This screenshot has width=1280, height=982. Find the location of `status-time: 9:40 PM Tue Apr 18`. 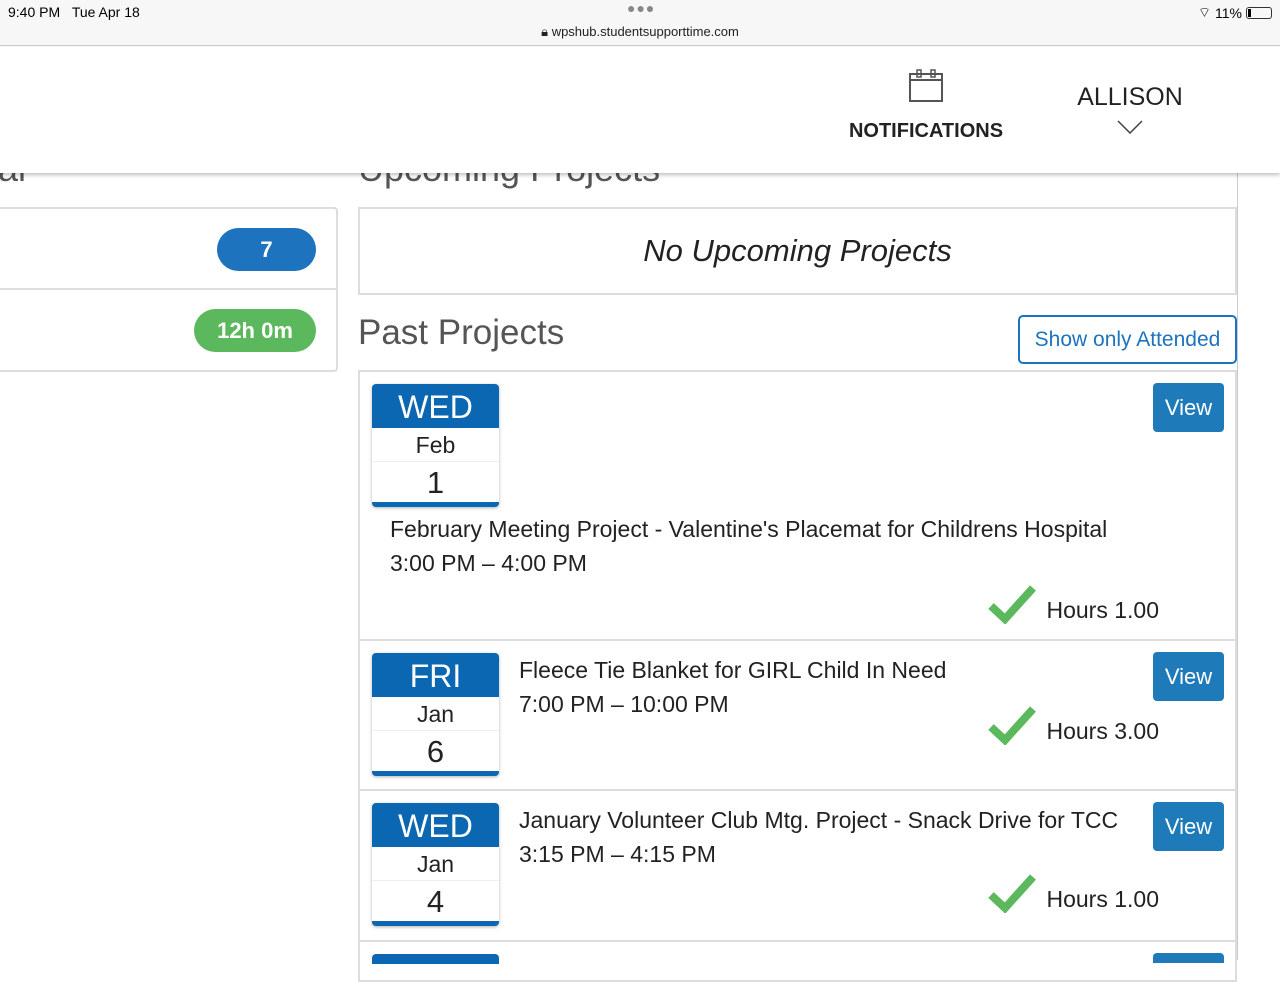

status-time: 9:40 PM Tue Apr 18 is located at coordinates (74, 12).